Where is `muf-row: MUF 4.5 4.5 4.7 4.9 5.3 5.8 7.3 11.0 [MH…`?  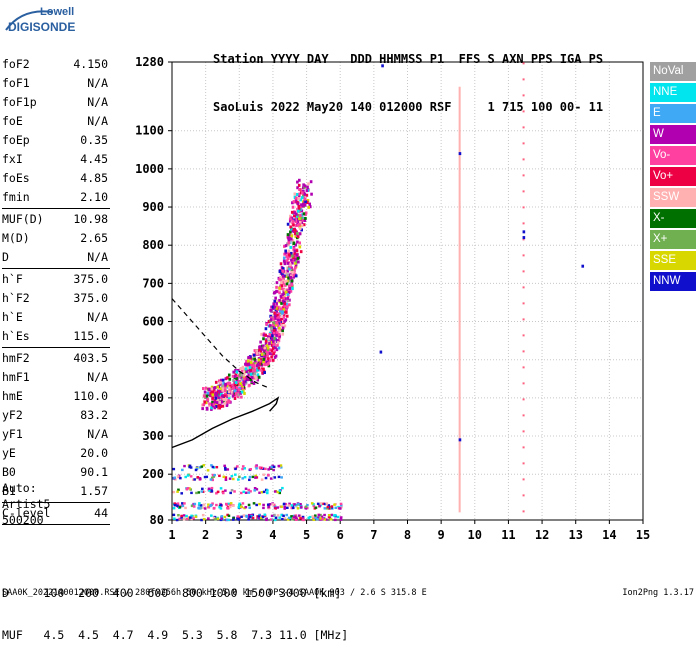 muf-row: MUF 4.5 4.5 4.7 4.9 5.3 5.8 7.3 11.0 [MH… is located at coordinates (175, 635).